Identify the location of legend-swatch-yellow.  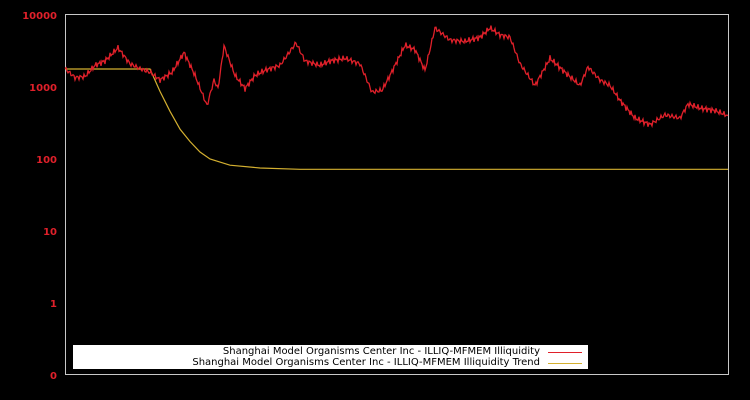
(565, 363).